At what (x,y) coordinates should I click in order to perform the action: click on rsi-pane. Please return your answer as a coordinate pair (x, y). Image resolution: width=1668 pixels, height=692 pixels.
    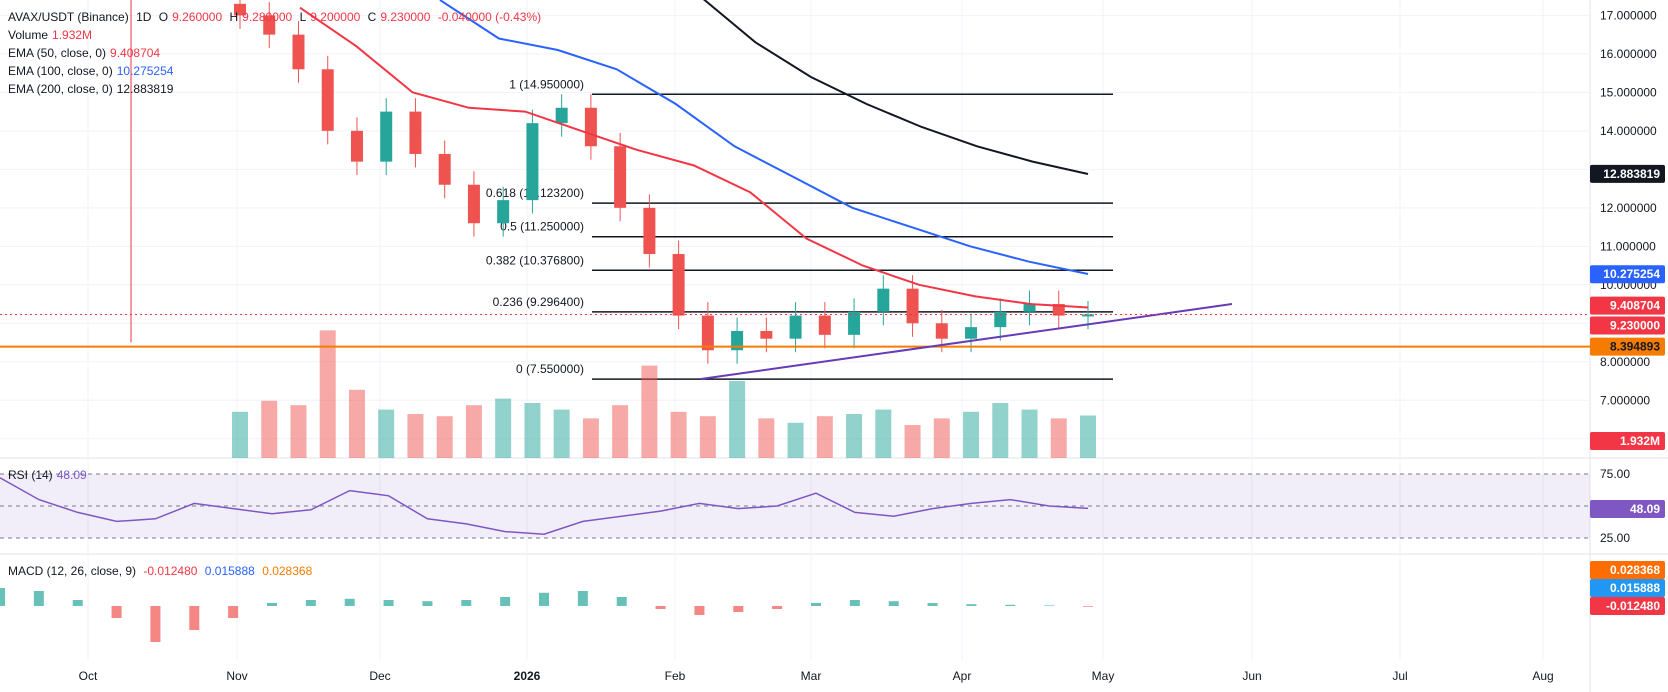
    Looking at the image, I should click on (795, 506).